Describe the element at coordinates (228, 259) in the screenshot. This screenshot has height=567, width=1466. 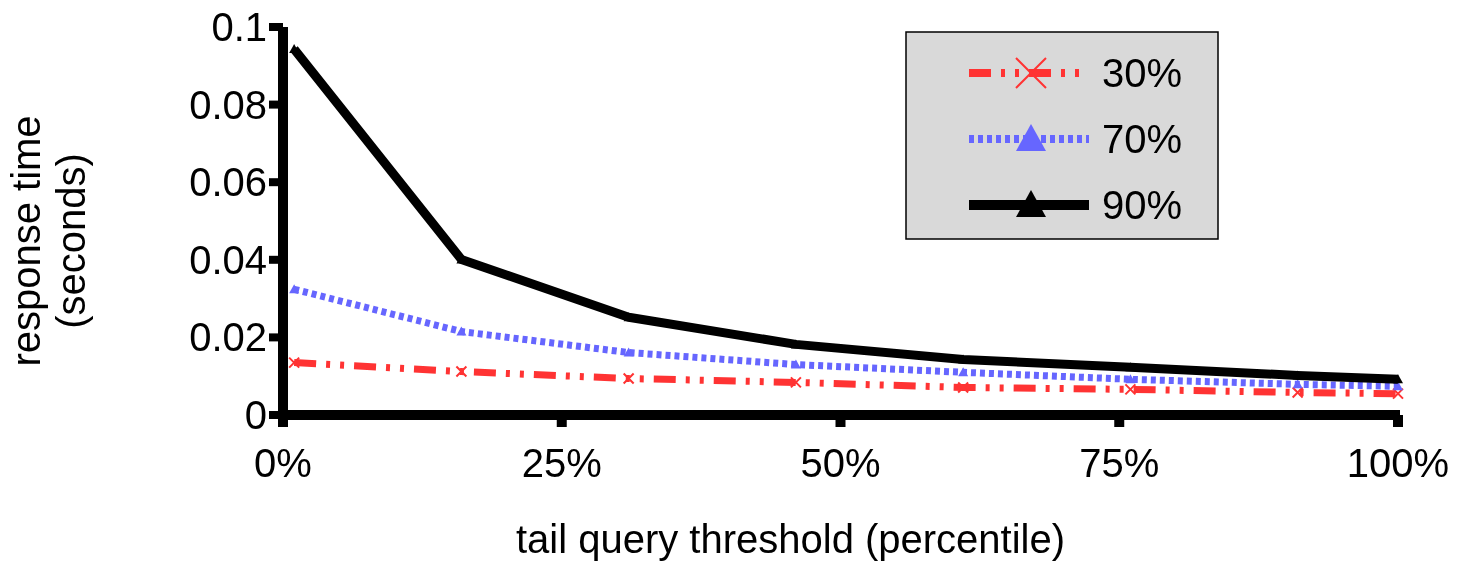
I see `y-tick-label: 0.04` at that location.